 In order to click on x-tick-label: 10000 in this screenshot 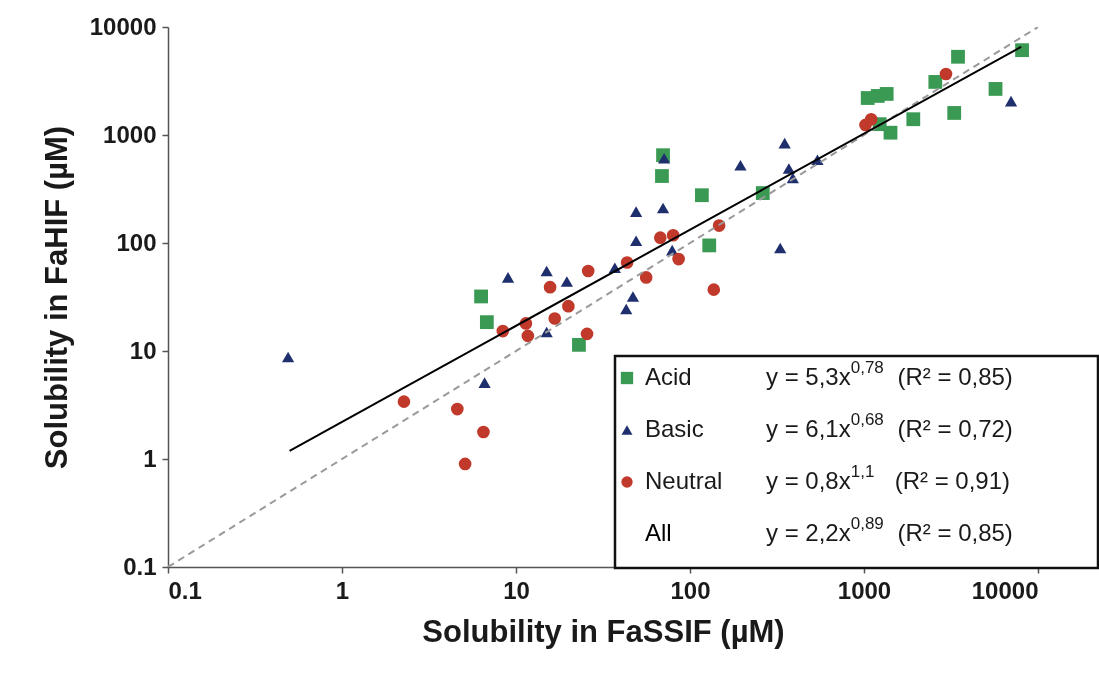, I will do `click(1005, 590)`.